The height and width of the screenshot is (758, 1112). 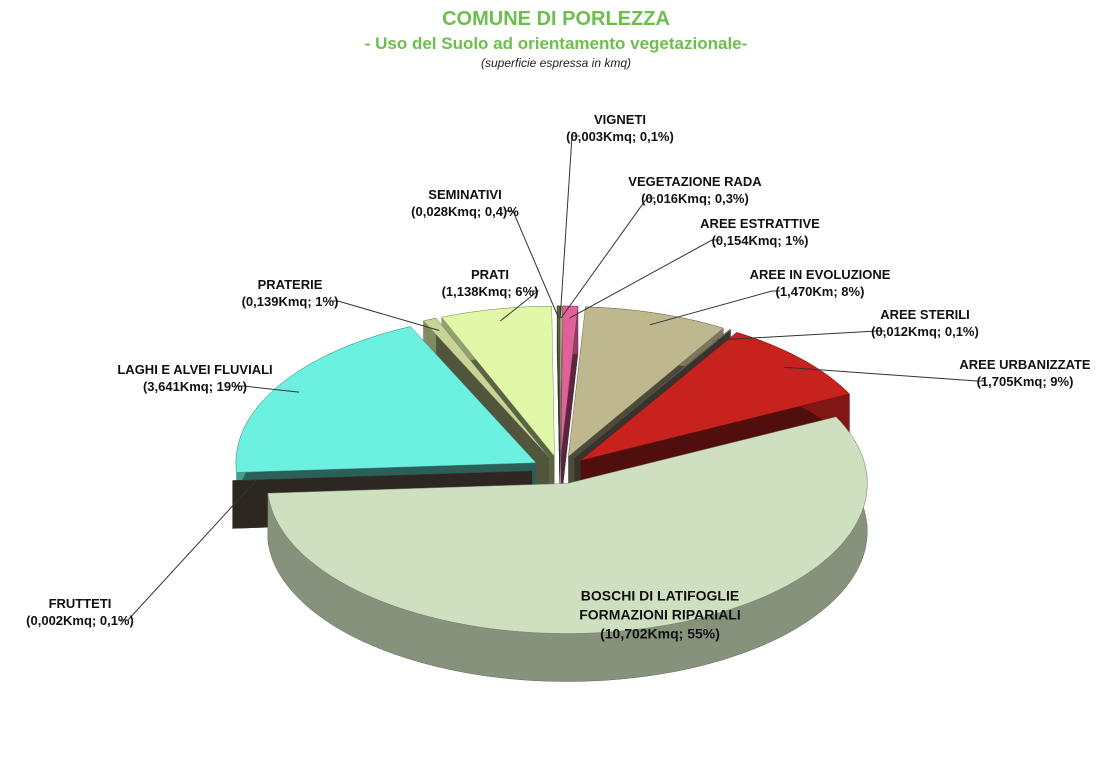 What do you see at coordinates (820, 283) in the screenshot?
I see `slice-label: AREE IN EVOLUZIONE (1,470Km; 8%)` at bounding box center [820, 283].